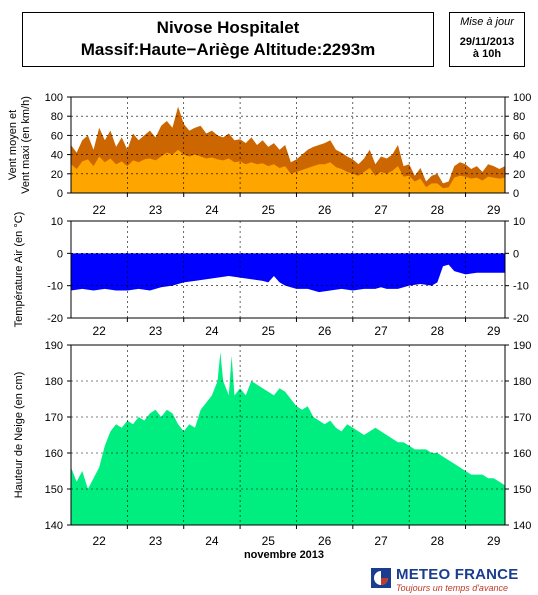 This screenshot has width=538, height=595. What do you see at coordinates (522, 454) in the screenshot?
I see `y-tick-label-right: 160` at bounding box center [522, 454].